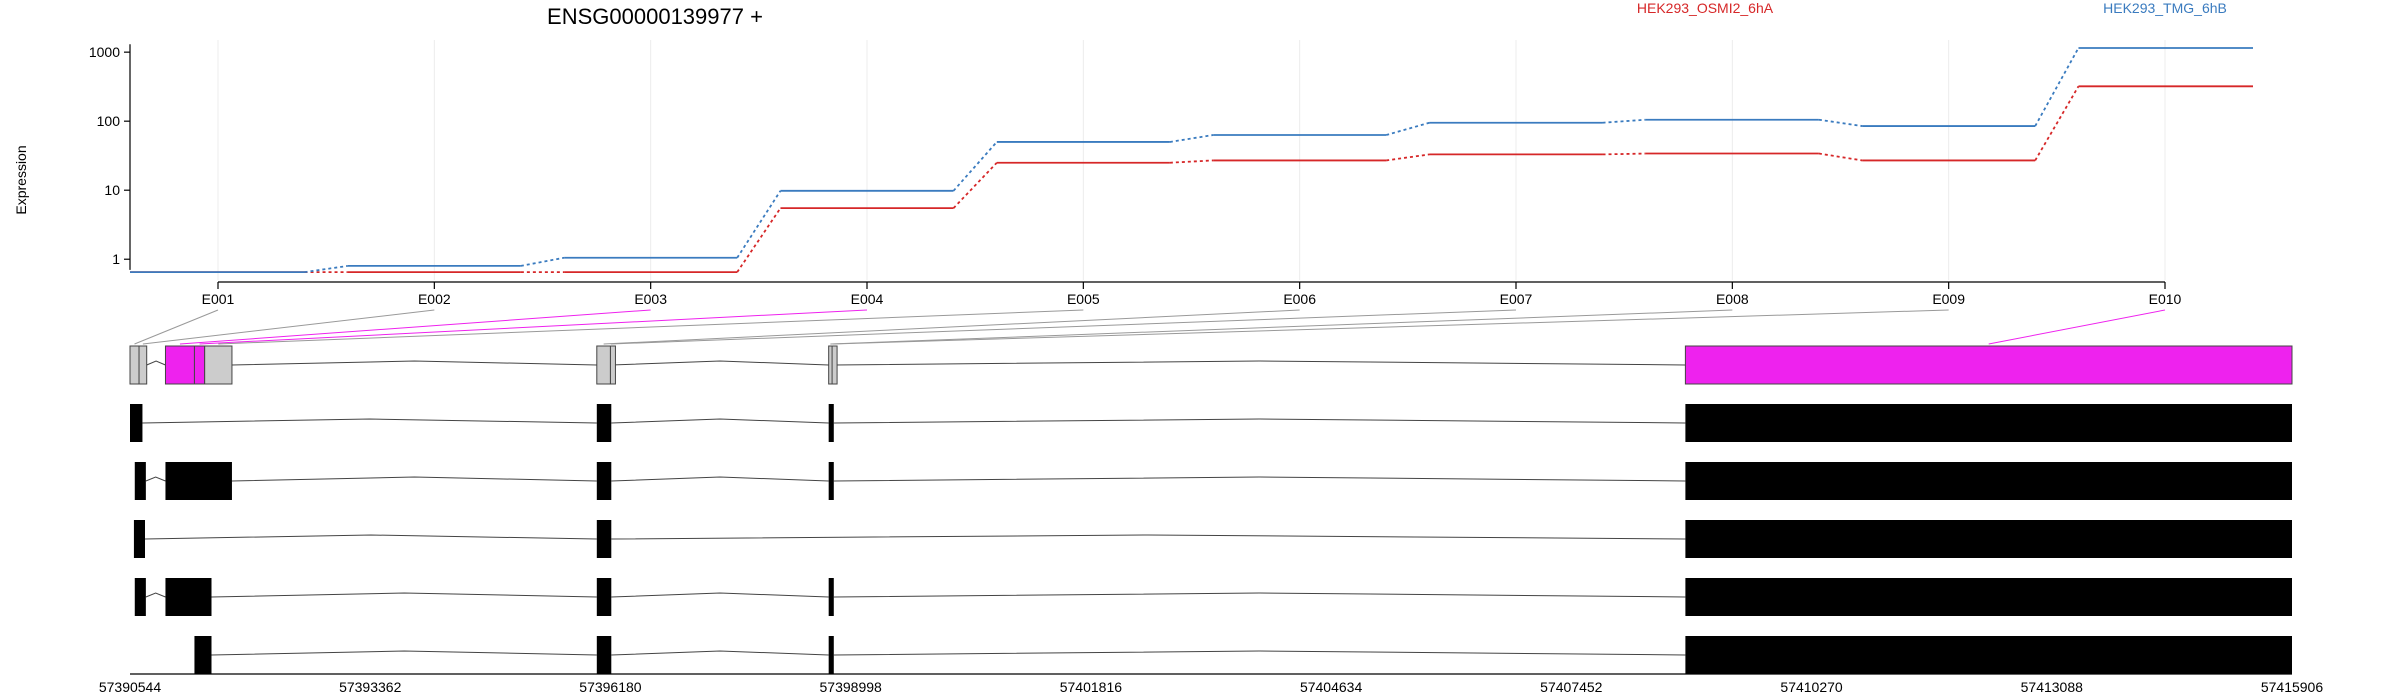 The image size is (2400, 700). Describe the element at coordinates (1705, 8) in the screenshot. I see `legend-label: HEK293_OSMI2_6hA` at that location.